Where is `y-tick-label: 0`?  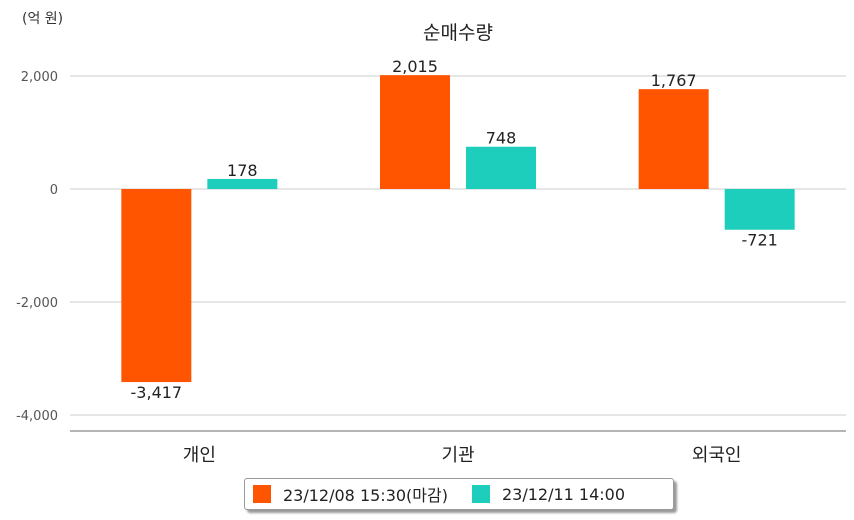
y-tick-label: 0 is located at coordinates (54, 190).